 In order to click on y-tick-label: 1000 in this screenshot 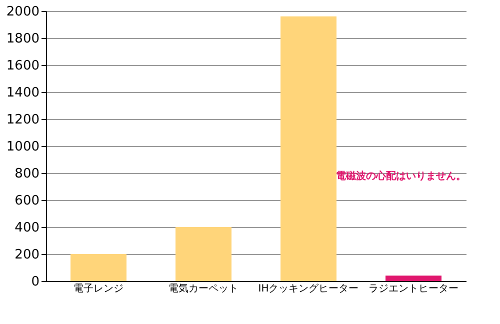, I will do `click(23, 147)`.